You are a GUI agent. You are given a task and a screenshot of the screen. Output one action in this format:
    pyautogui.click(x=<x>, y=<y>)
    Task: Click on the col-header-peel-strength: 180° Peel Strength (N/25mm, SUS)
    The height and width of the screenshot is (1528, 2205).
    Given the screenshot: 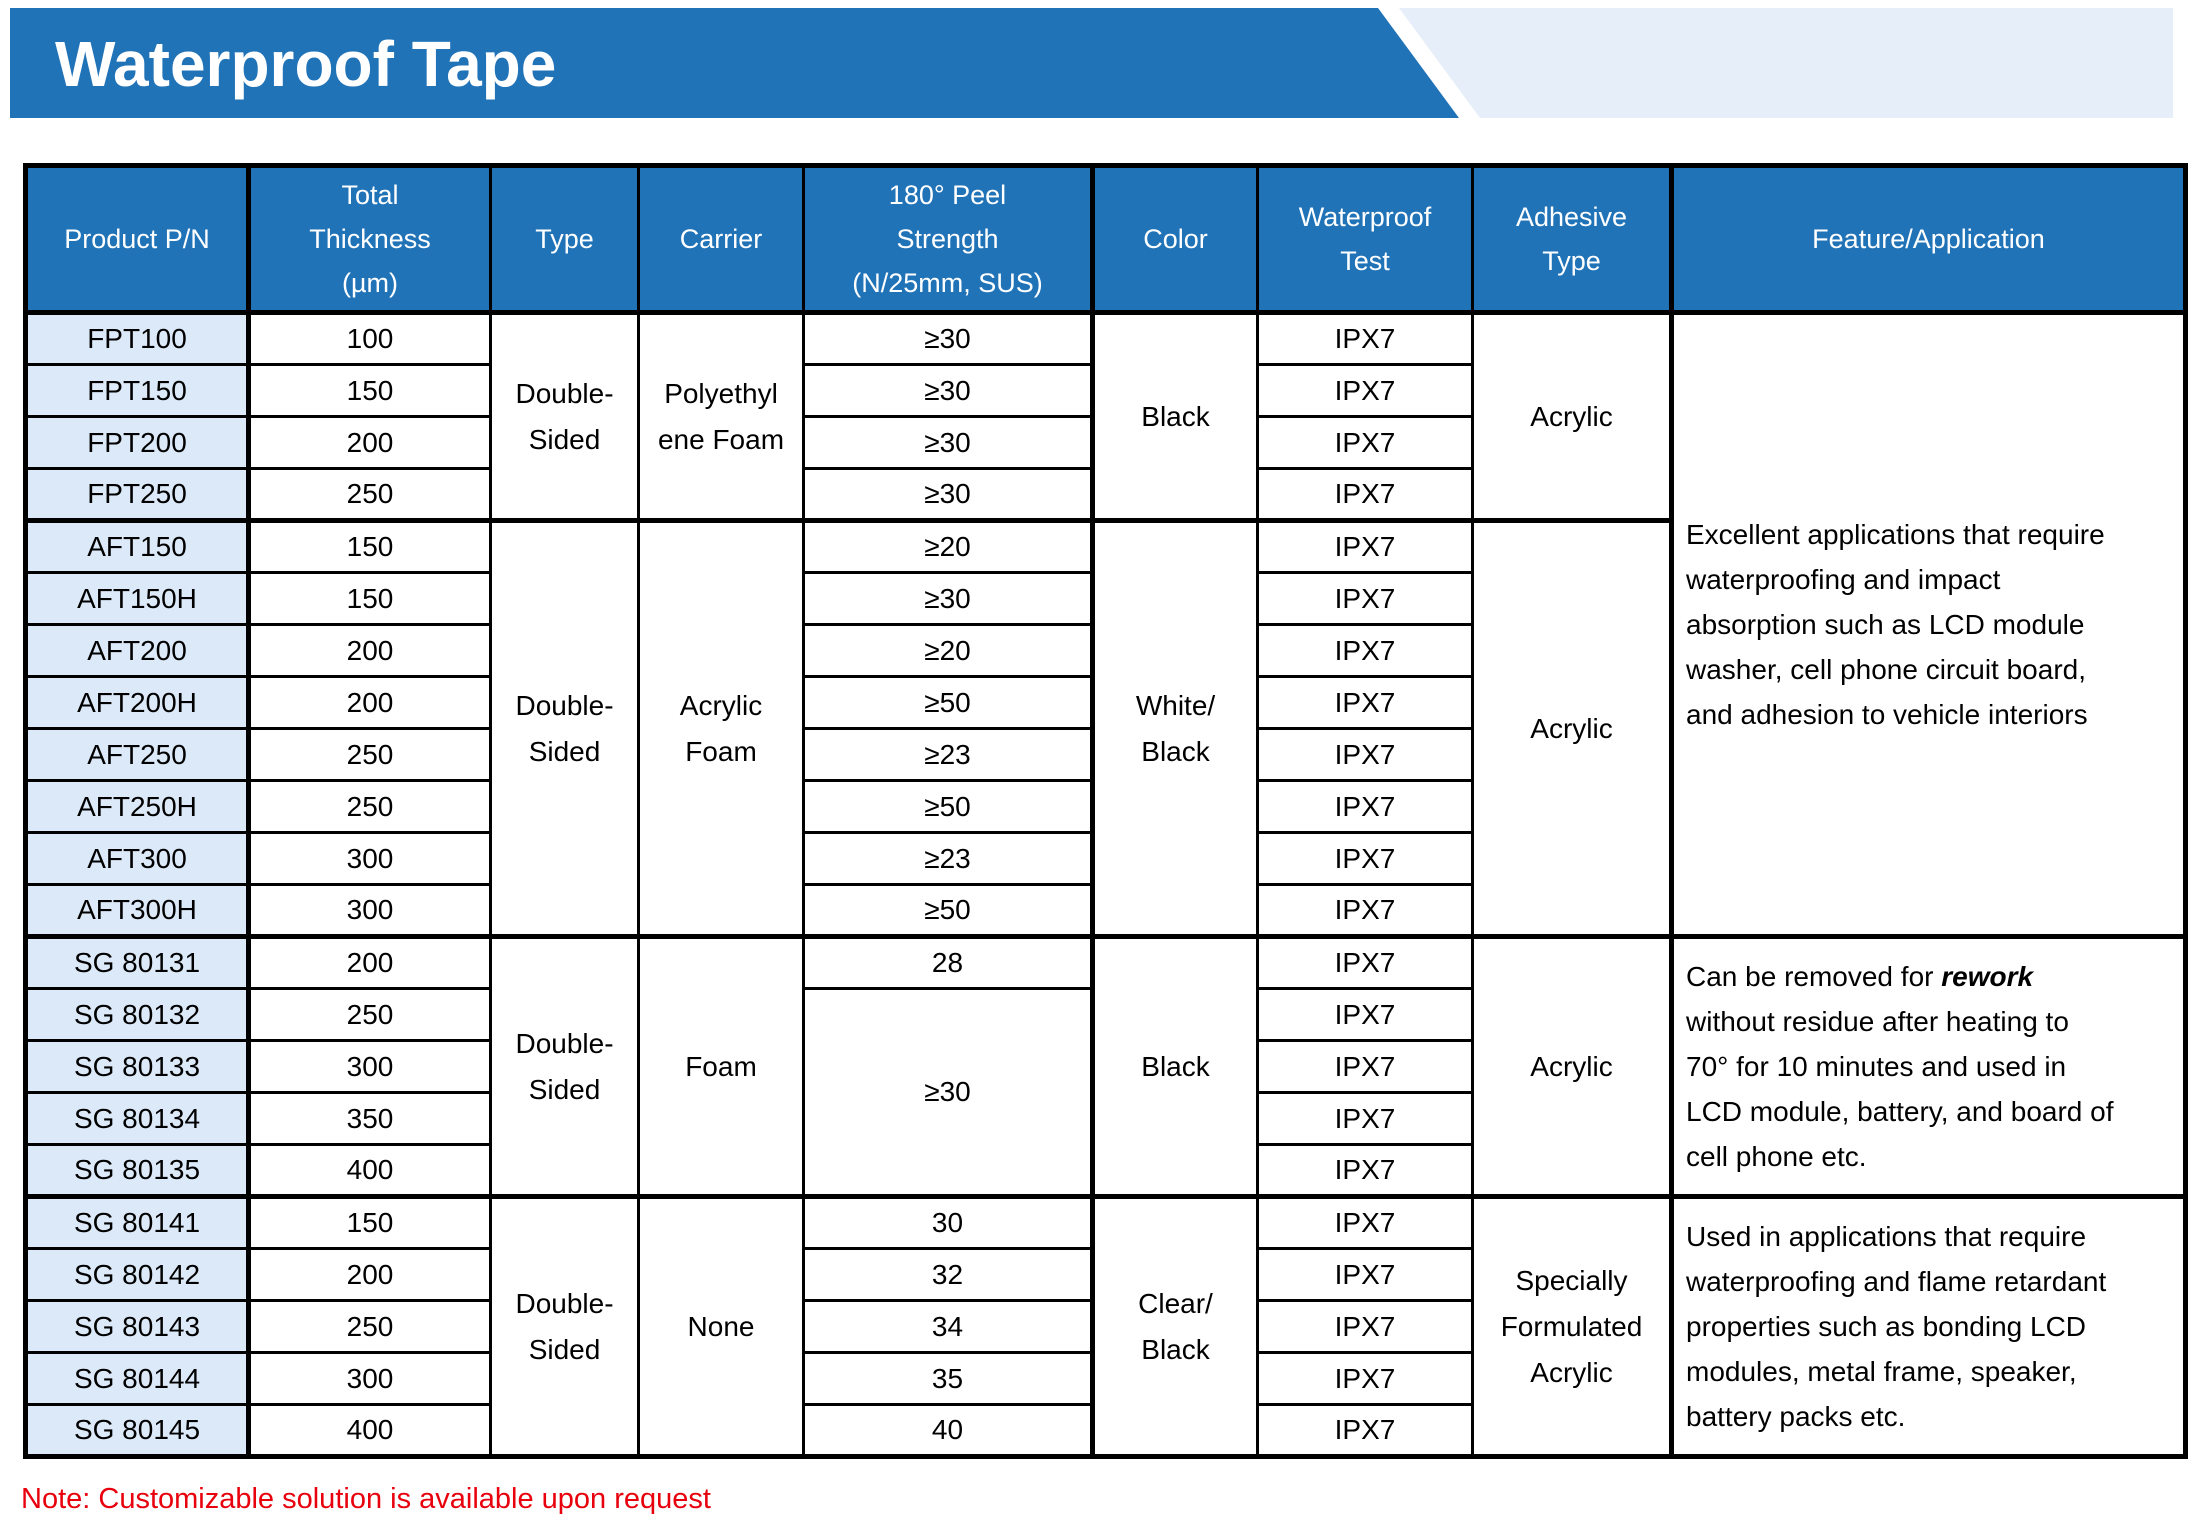 What is the action you would take?
    pyautogui.click(x=948, y=239)
    